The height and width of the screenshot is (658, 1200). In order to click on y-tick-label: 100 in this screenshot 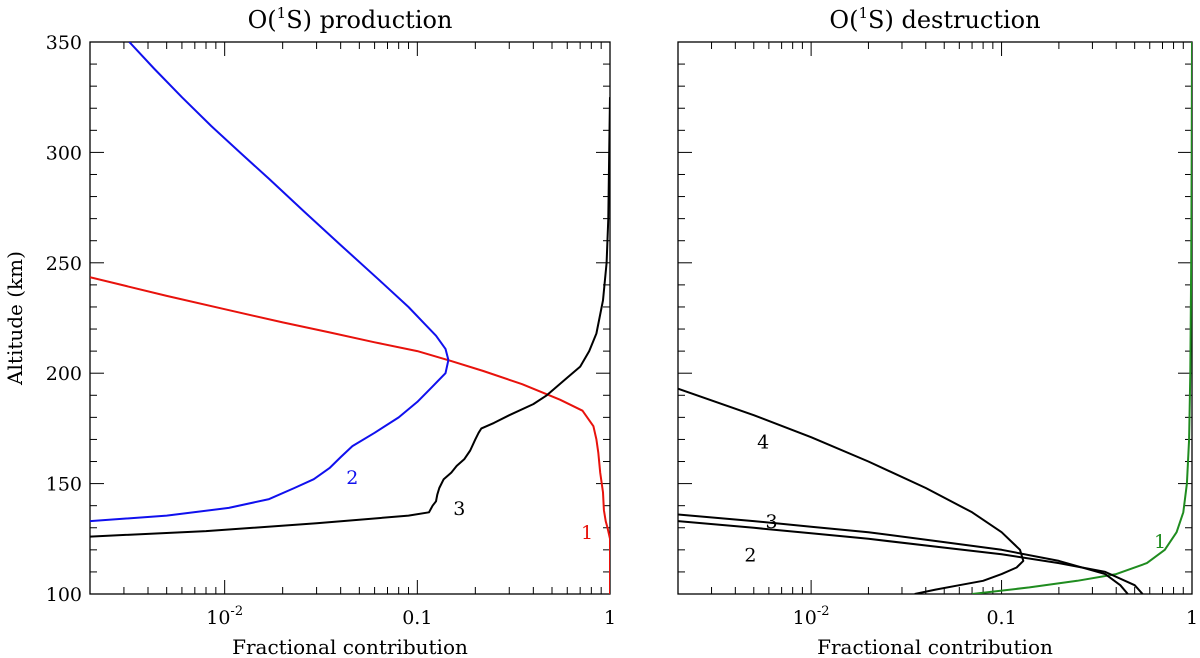, I will do `click(64, 595)`.